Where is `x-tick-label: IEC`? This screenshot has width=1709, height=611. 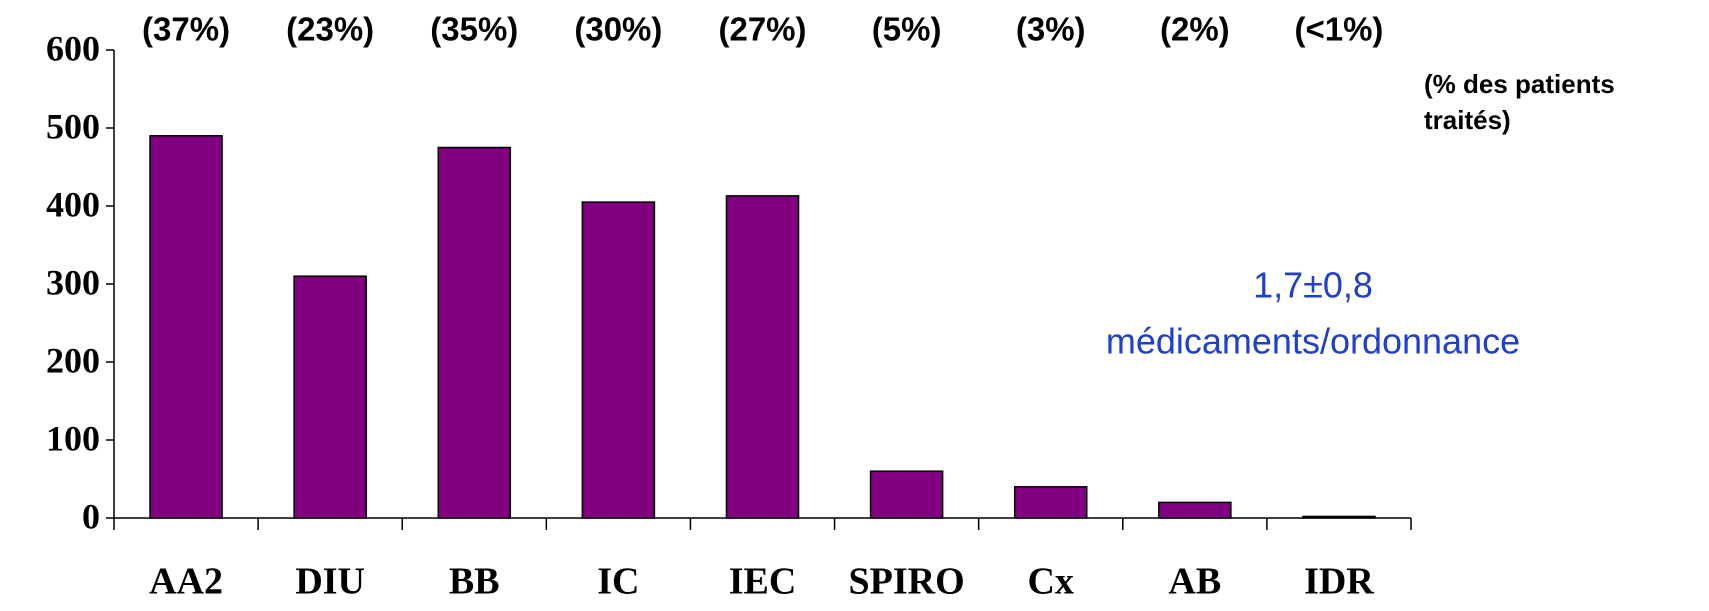 x-tick-label: IEC is located at coordinates (763, 582).